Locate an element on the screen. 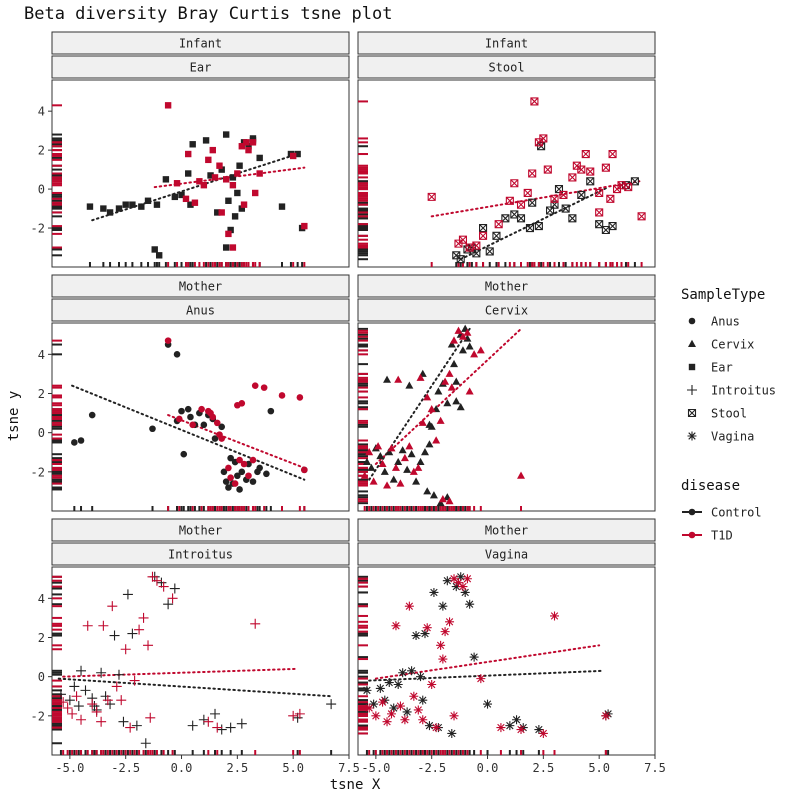  facet-strip-sampletype-label: Vagina is located at coordinates (506, 555).